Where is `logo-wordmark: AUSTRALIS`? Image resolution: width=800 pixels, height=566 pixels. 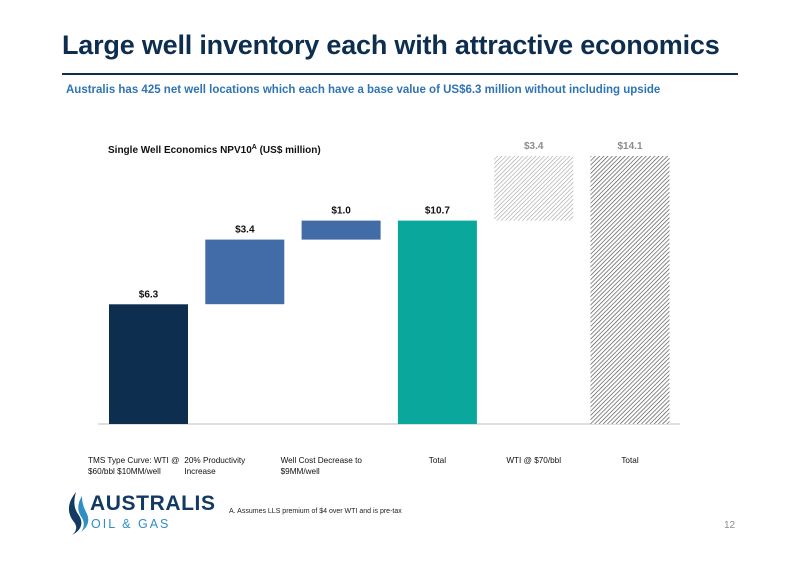 logo-wordmark: AUSTRALIS is located at coordinates (153, 503).